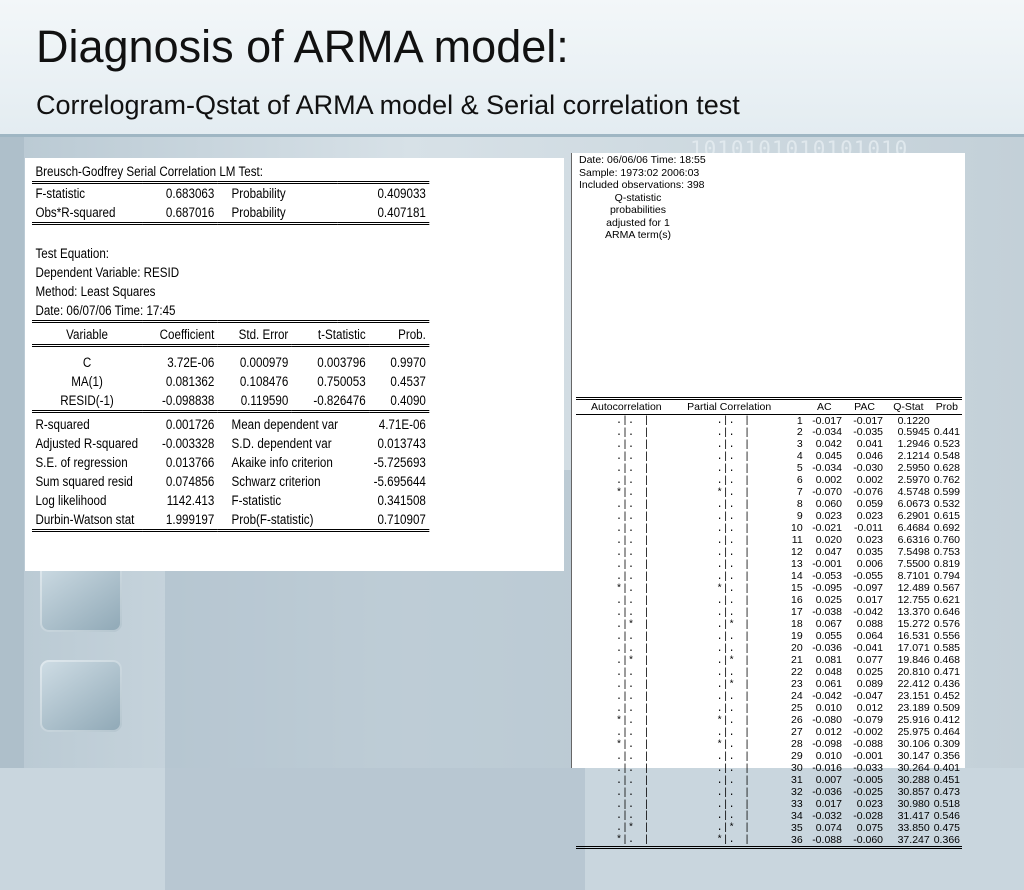 Image resolution: width=1024 pixels, height=890 pixels. I want to click on qstat-cell: 6.0673, so click(913, 504).